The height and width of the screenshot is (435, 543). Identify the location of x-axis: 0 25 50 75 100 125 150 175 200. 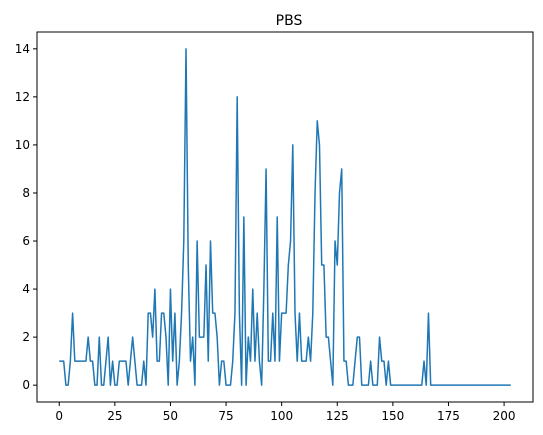
(285, 412).